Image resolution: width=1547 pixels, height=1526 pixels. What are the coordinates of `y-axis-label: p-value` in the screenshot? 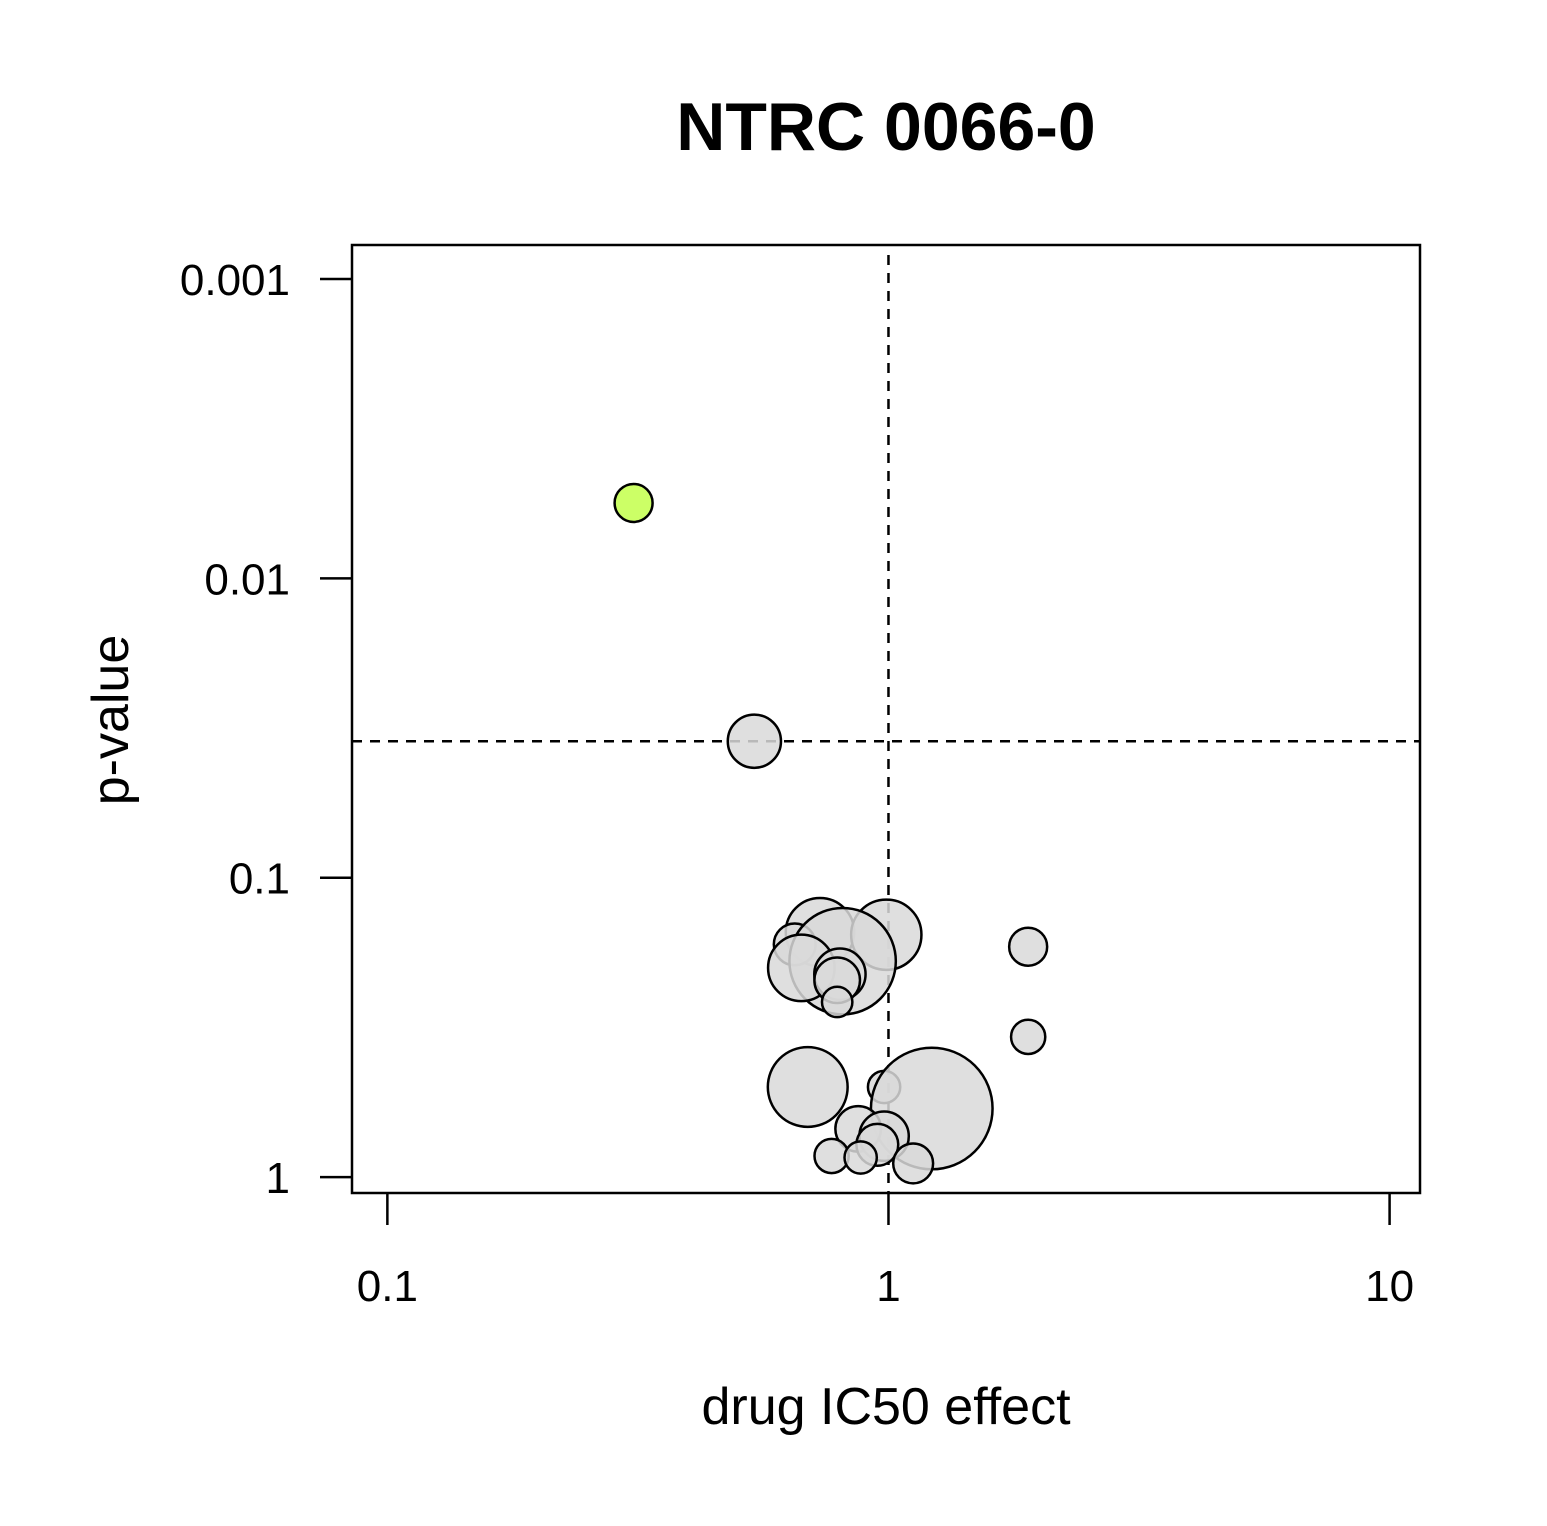 It's located at (111, 720).